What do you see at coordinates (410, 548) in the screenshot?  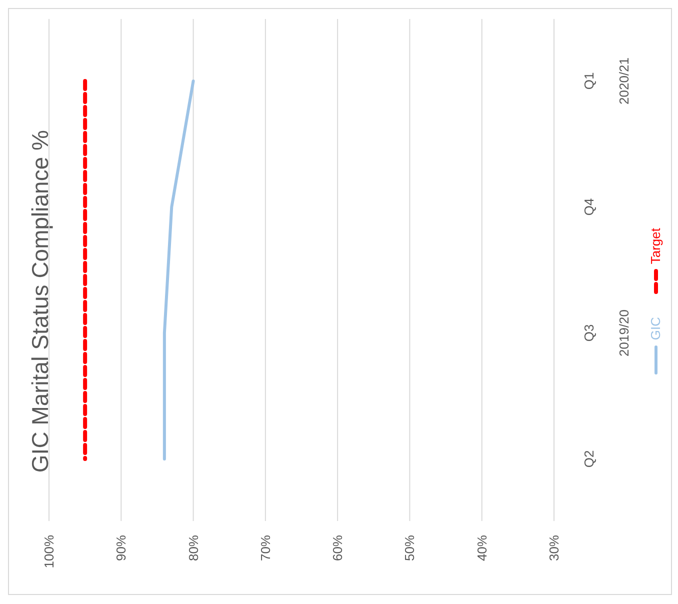 I see `x-tick-label: 50%` at bounding box center [410, 548].